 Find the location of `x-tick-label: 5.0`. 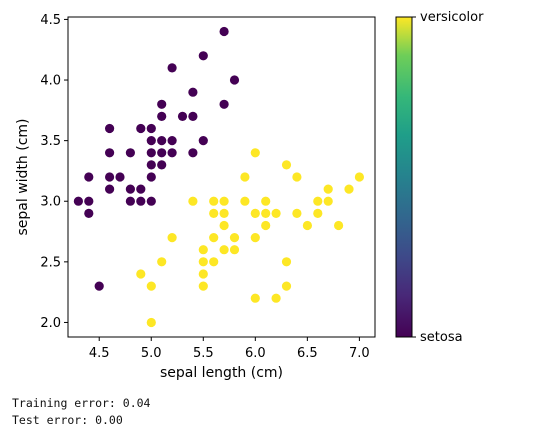

x-tick-label: 5.0 is located at coordinates (151, 353).